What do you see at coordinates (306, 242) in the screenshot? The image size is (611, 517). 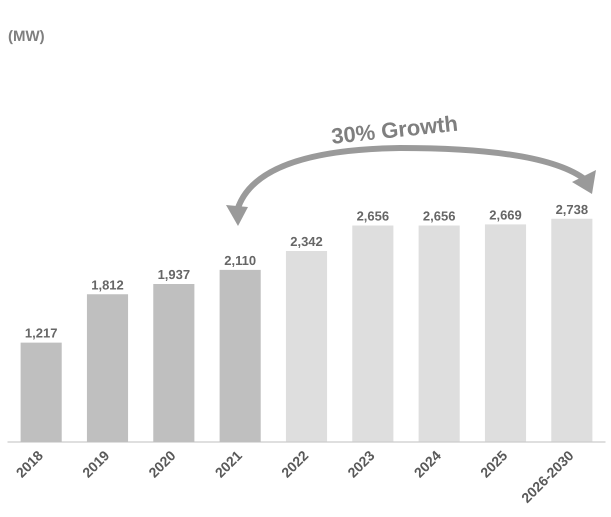 I see `data-label: 2,342` at bounding box center [306, 242].